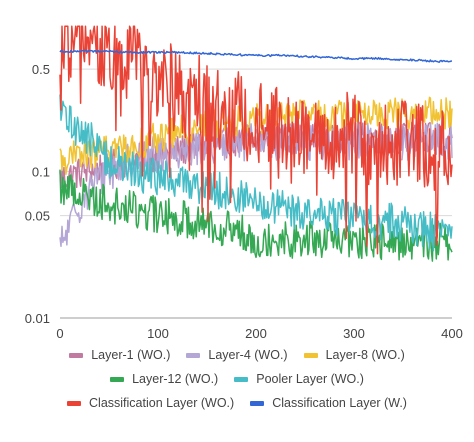  I want to click on legend-item-layer-4: Layer-4 (WO.), so click(237, 355).